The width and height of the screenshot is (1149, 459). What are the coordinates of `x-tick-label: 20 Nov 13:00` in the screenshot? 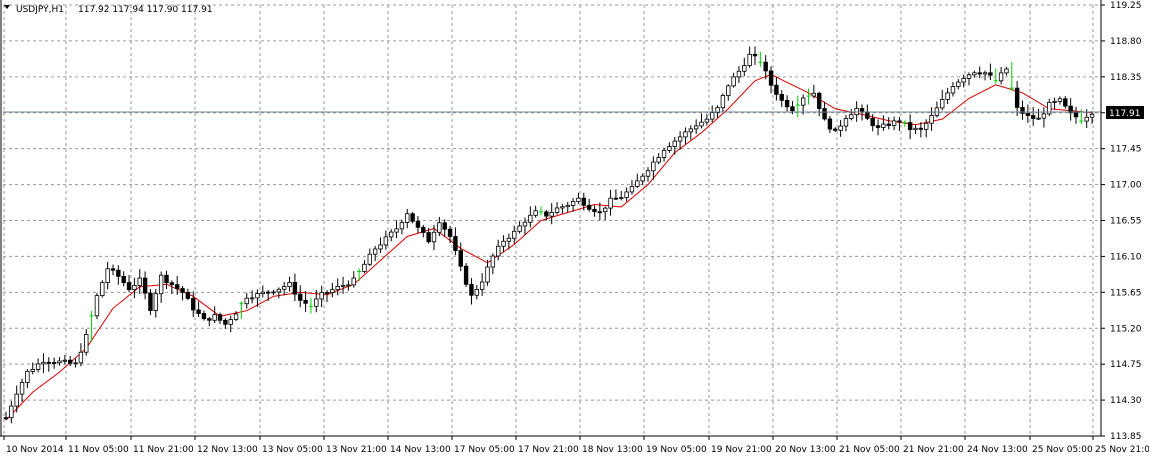 It's located at (805, 450).